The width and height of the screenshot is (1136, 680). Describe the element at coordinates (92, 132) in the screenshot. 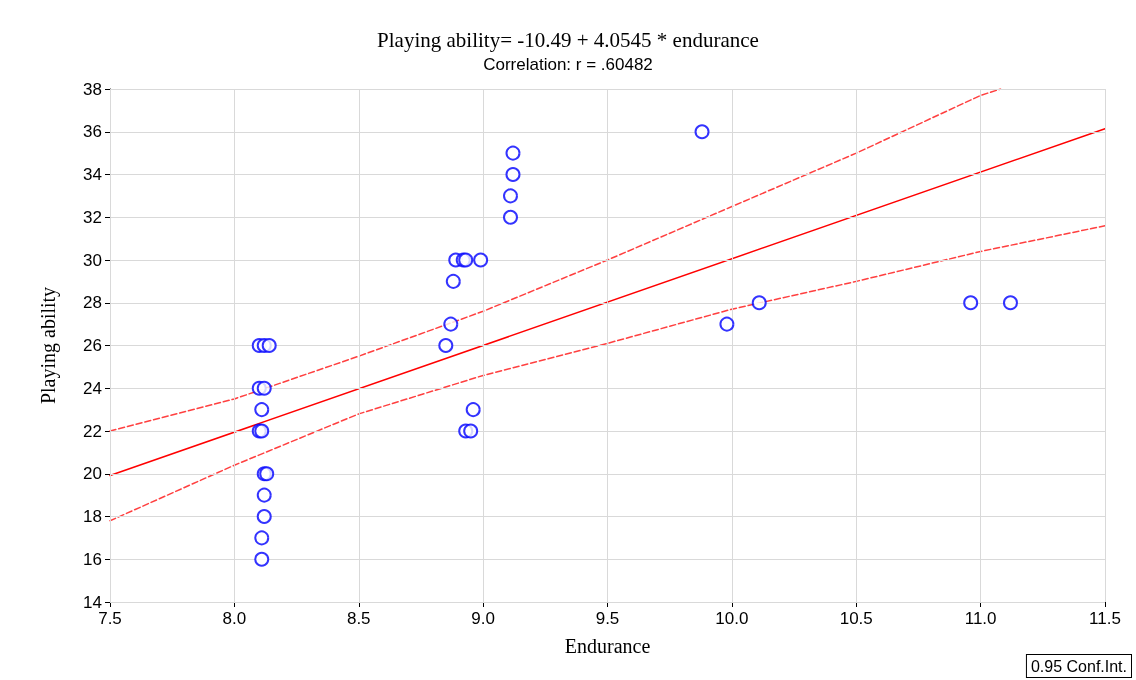

I see `y-tick-label: 36` at that location.